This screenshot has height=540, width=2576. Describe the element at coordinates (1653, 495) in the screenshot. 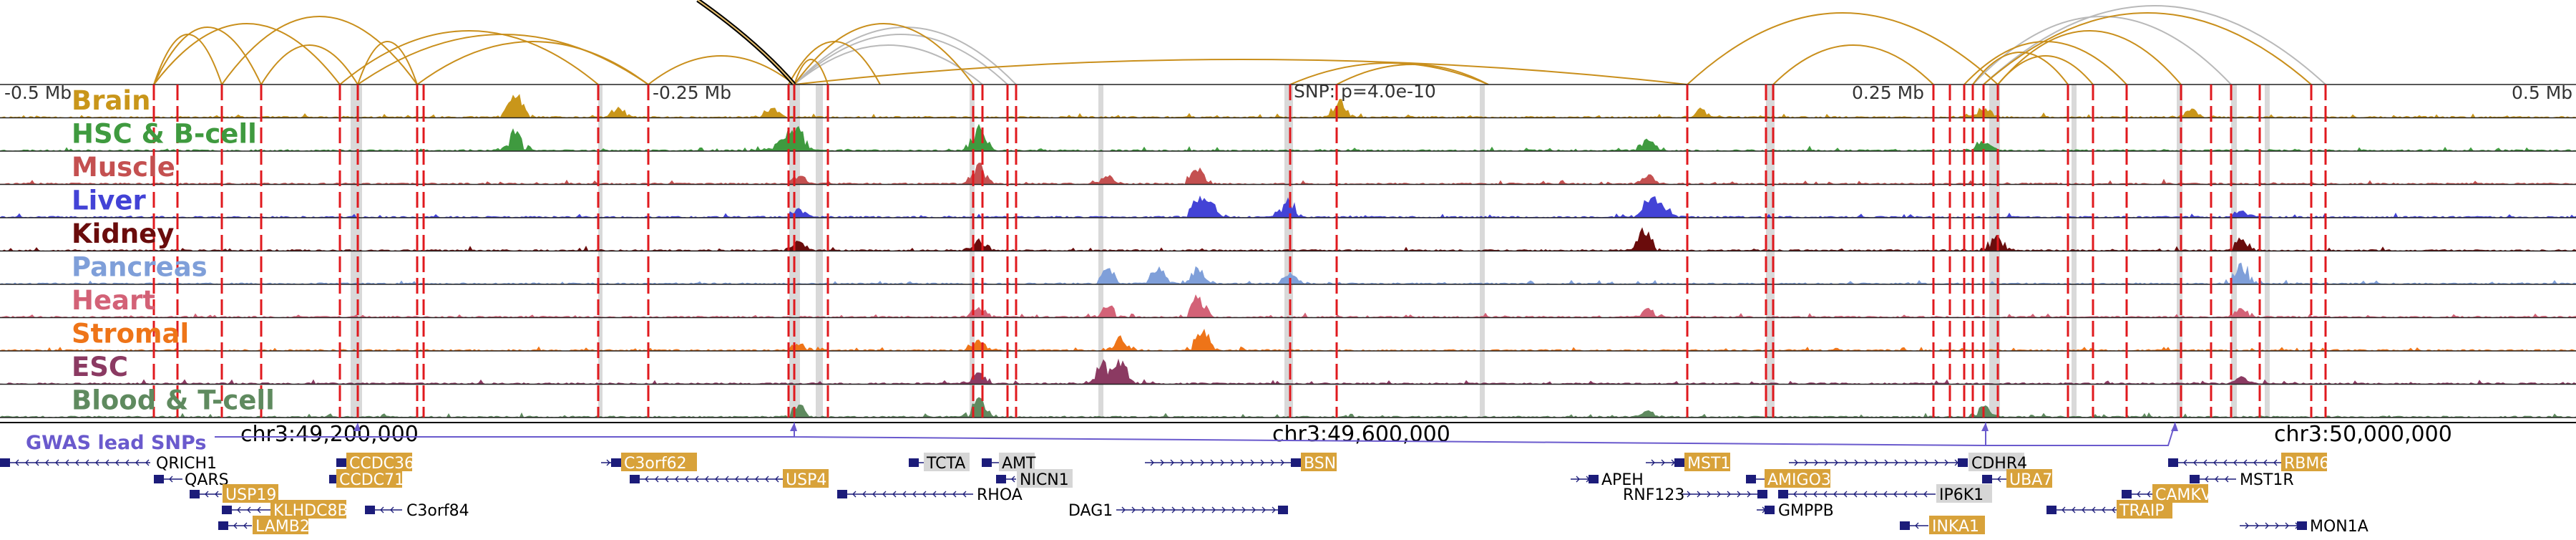

I see `gene-label: RNF123` at that location.